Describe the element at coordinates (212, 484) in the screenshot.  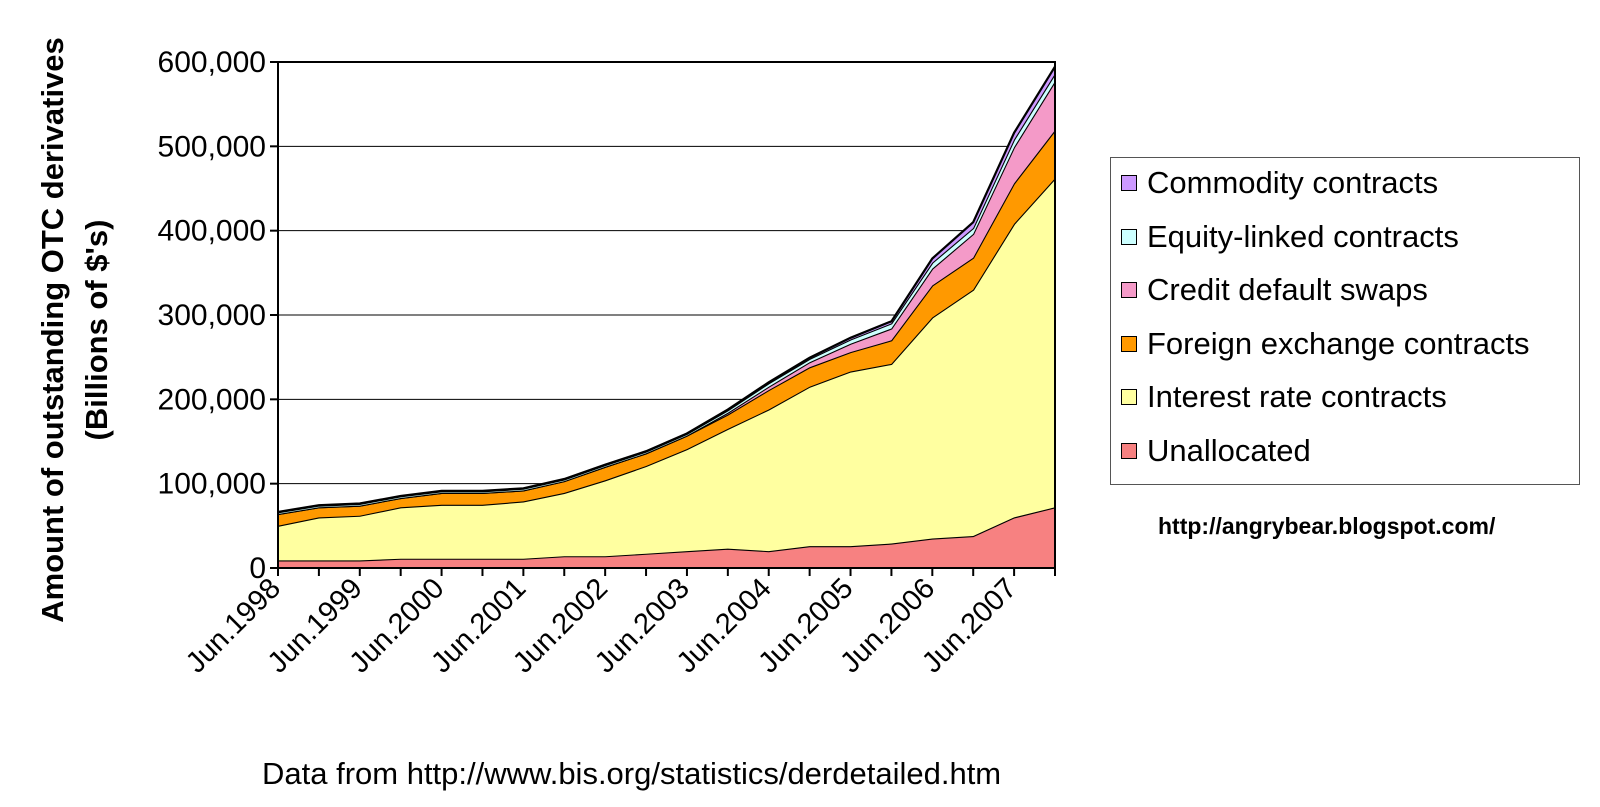
I see `y-tick-label: 100,000` at that location.